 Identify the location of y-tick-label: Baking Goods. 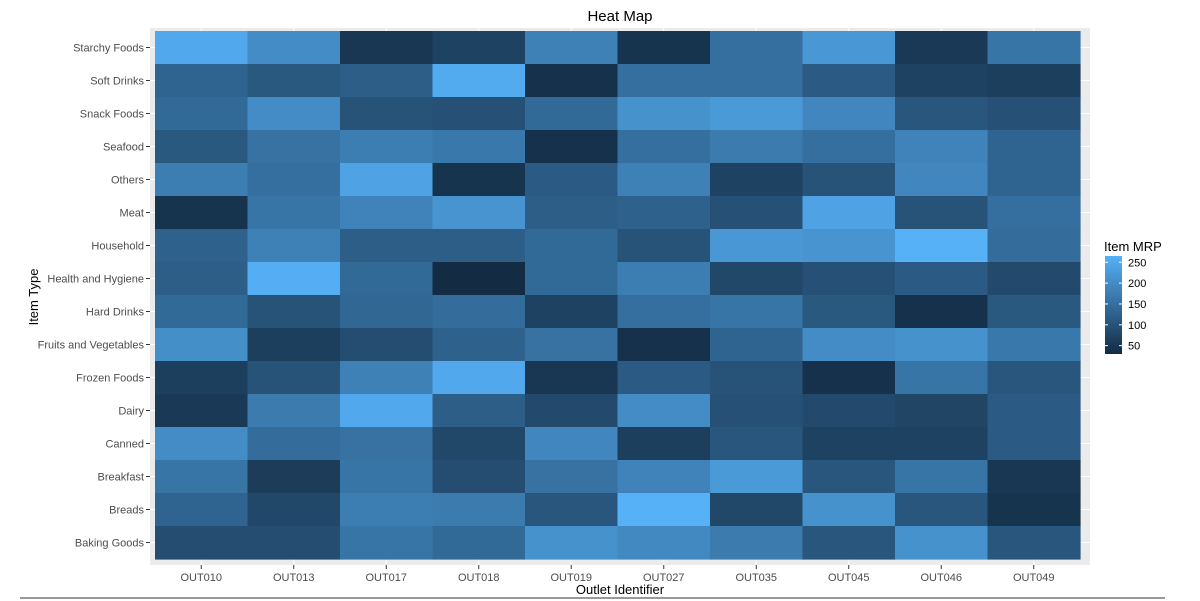
(110, 544).